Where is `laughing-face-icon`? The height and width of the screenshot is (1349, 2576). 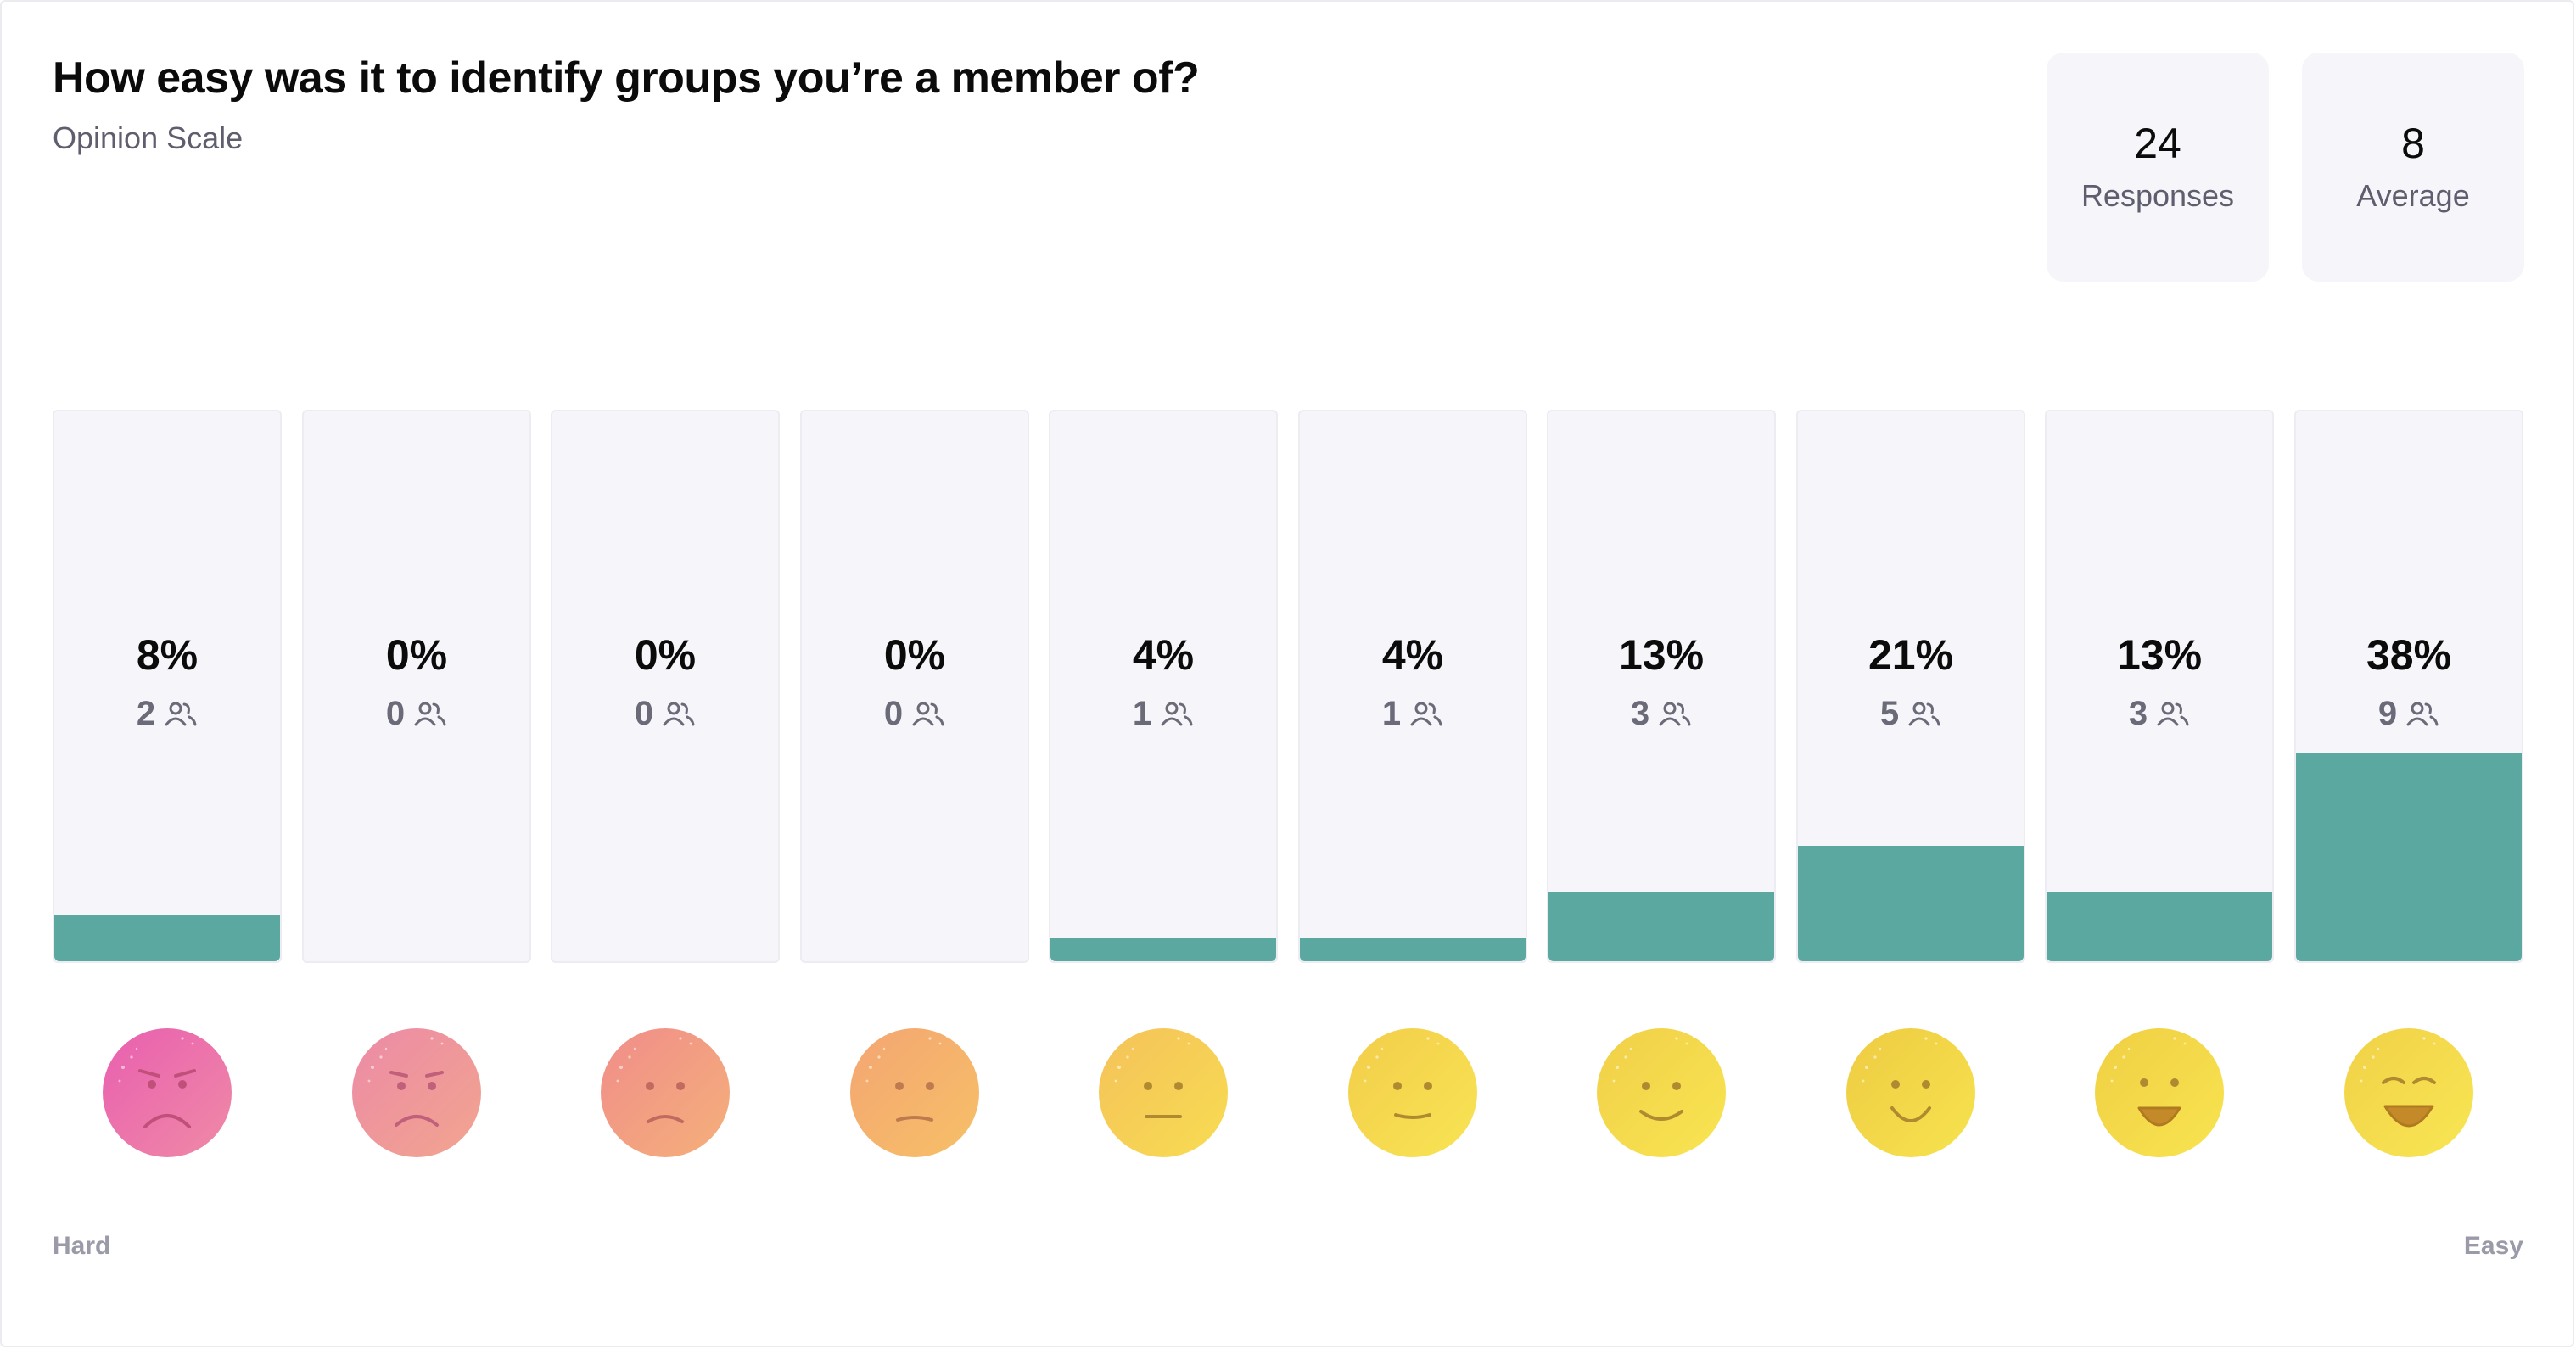
laughing-face-icon is located at coordinates (2409, 1093).